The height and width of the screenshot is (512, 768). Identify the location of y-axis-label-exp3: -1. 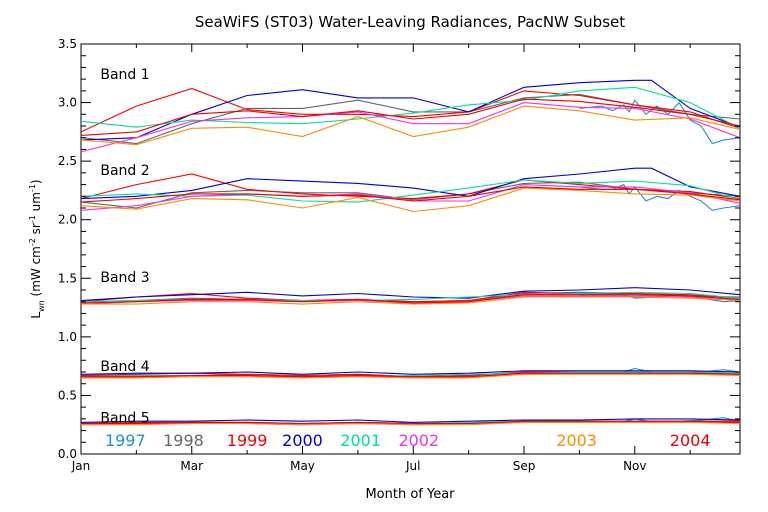
(32, 188).